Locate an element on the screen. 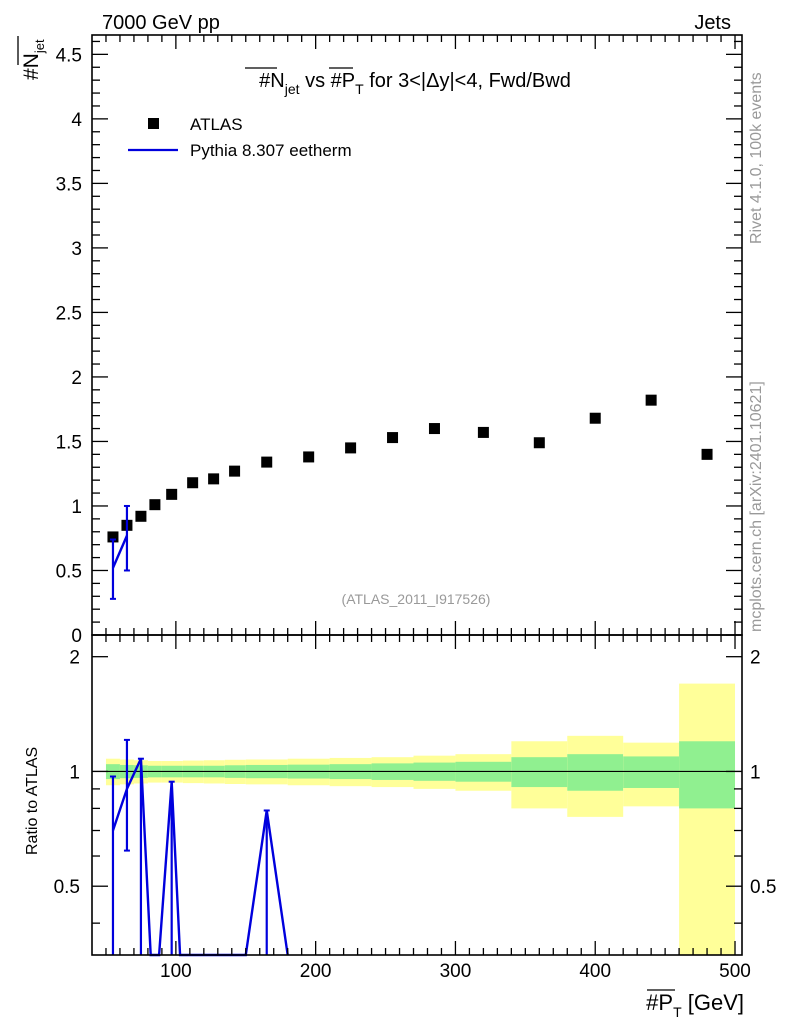 Image resolution: width=786 pixels, height=1024 pixels. ratio-y-tick-label: 1 is located at coordinates (74, 772).